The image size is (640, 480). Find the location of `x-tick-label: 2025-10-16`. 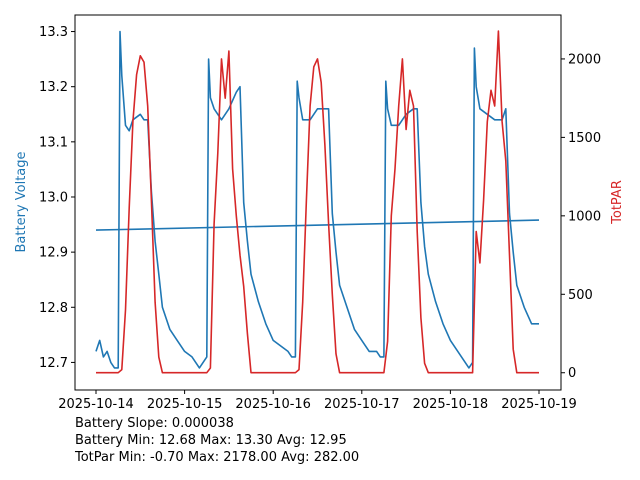

x-tick-label: 2025-10-16 is located at coordinates (273, 404).